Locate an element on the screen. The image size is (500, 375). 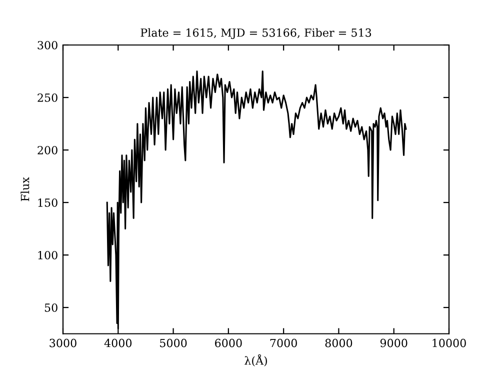
x-tick-label: 10000 is located at coordinates (449, 343).